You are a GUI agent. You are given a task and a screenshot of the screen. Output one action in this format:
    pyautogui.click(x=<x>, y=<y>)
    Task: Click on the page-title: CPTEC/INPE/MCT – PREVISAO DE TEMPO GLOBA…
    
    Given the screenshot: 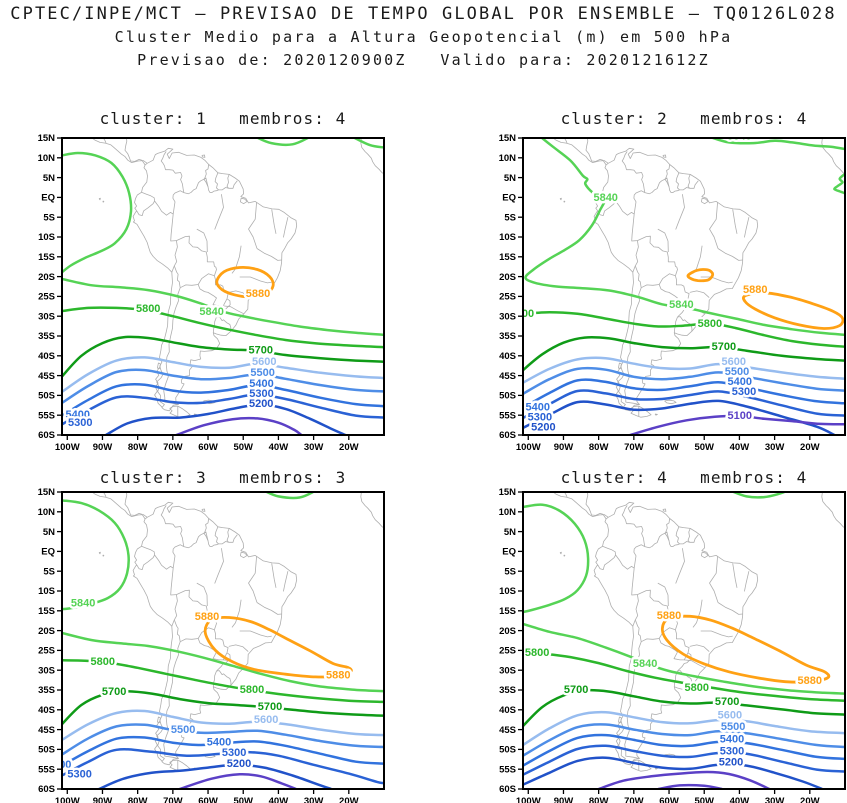 What is the action you would take?
    pyautogui.click(x=423, y=14)
    